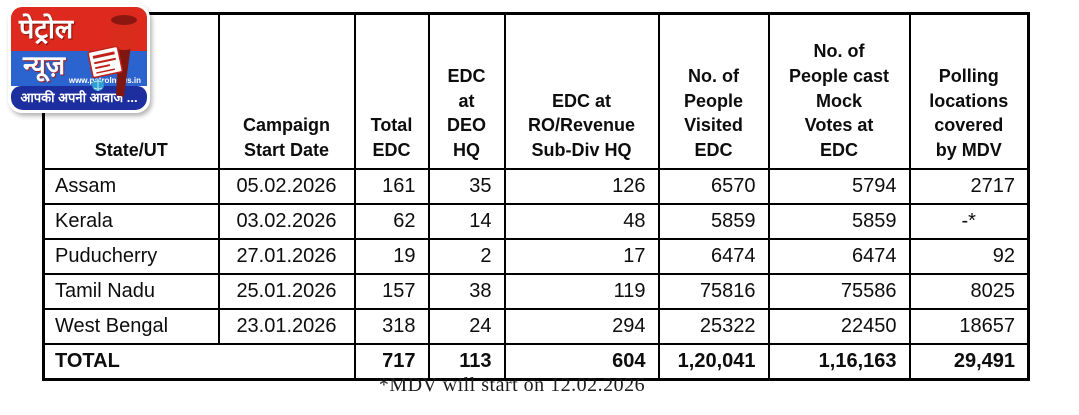 The image size is (1079, 415). Describe the element at coordinates (391, 186) in the screenshot. I see `cell-total-edc: 161` at that location.